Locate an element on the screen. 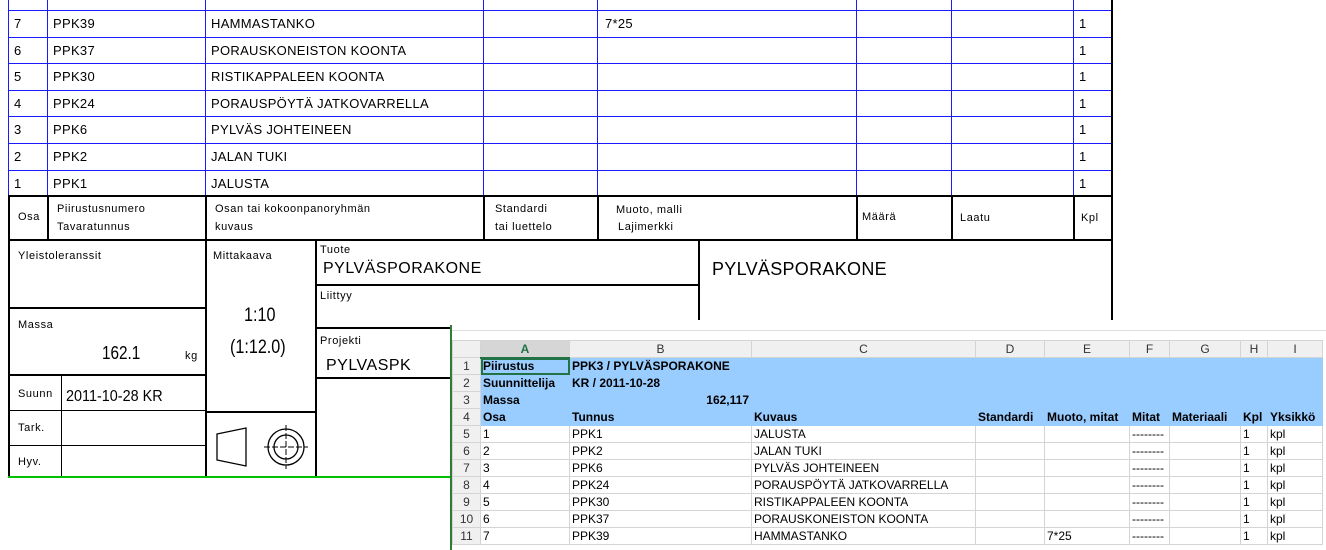  cell: PPK1 is located at coordinates (660, 434).